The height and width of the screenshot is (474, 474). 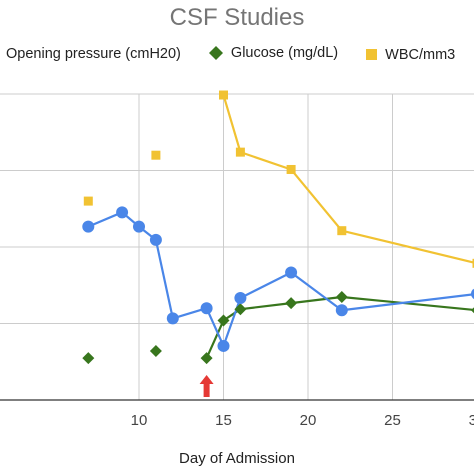 I want to click on legend-item-opening-pressure: Opening pressure (cmH20), so click(x=90, y=54).